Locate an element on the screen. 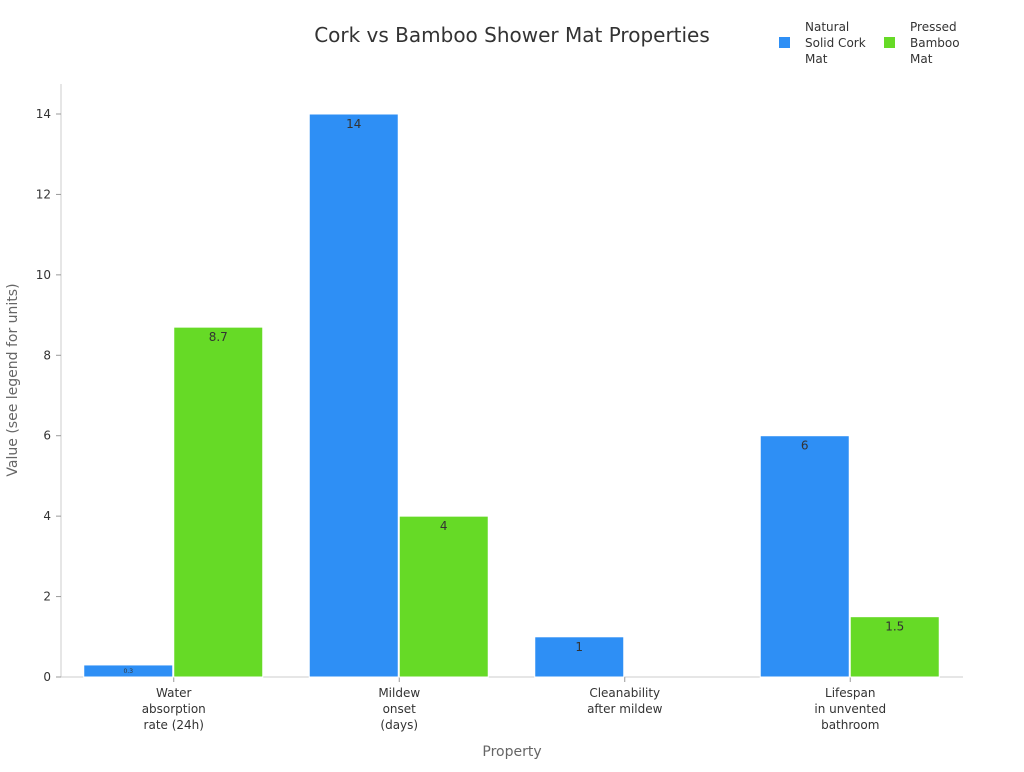  x-tick-label: rate (24h) is located at coordinates (174, 725).